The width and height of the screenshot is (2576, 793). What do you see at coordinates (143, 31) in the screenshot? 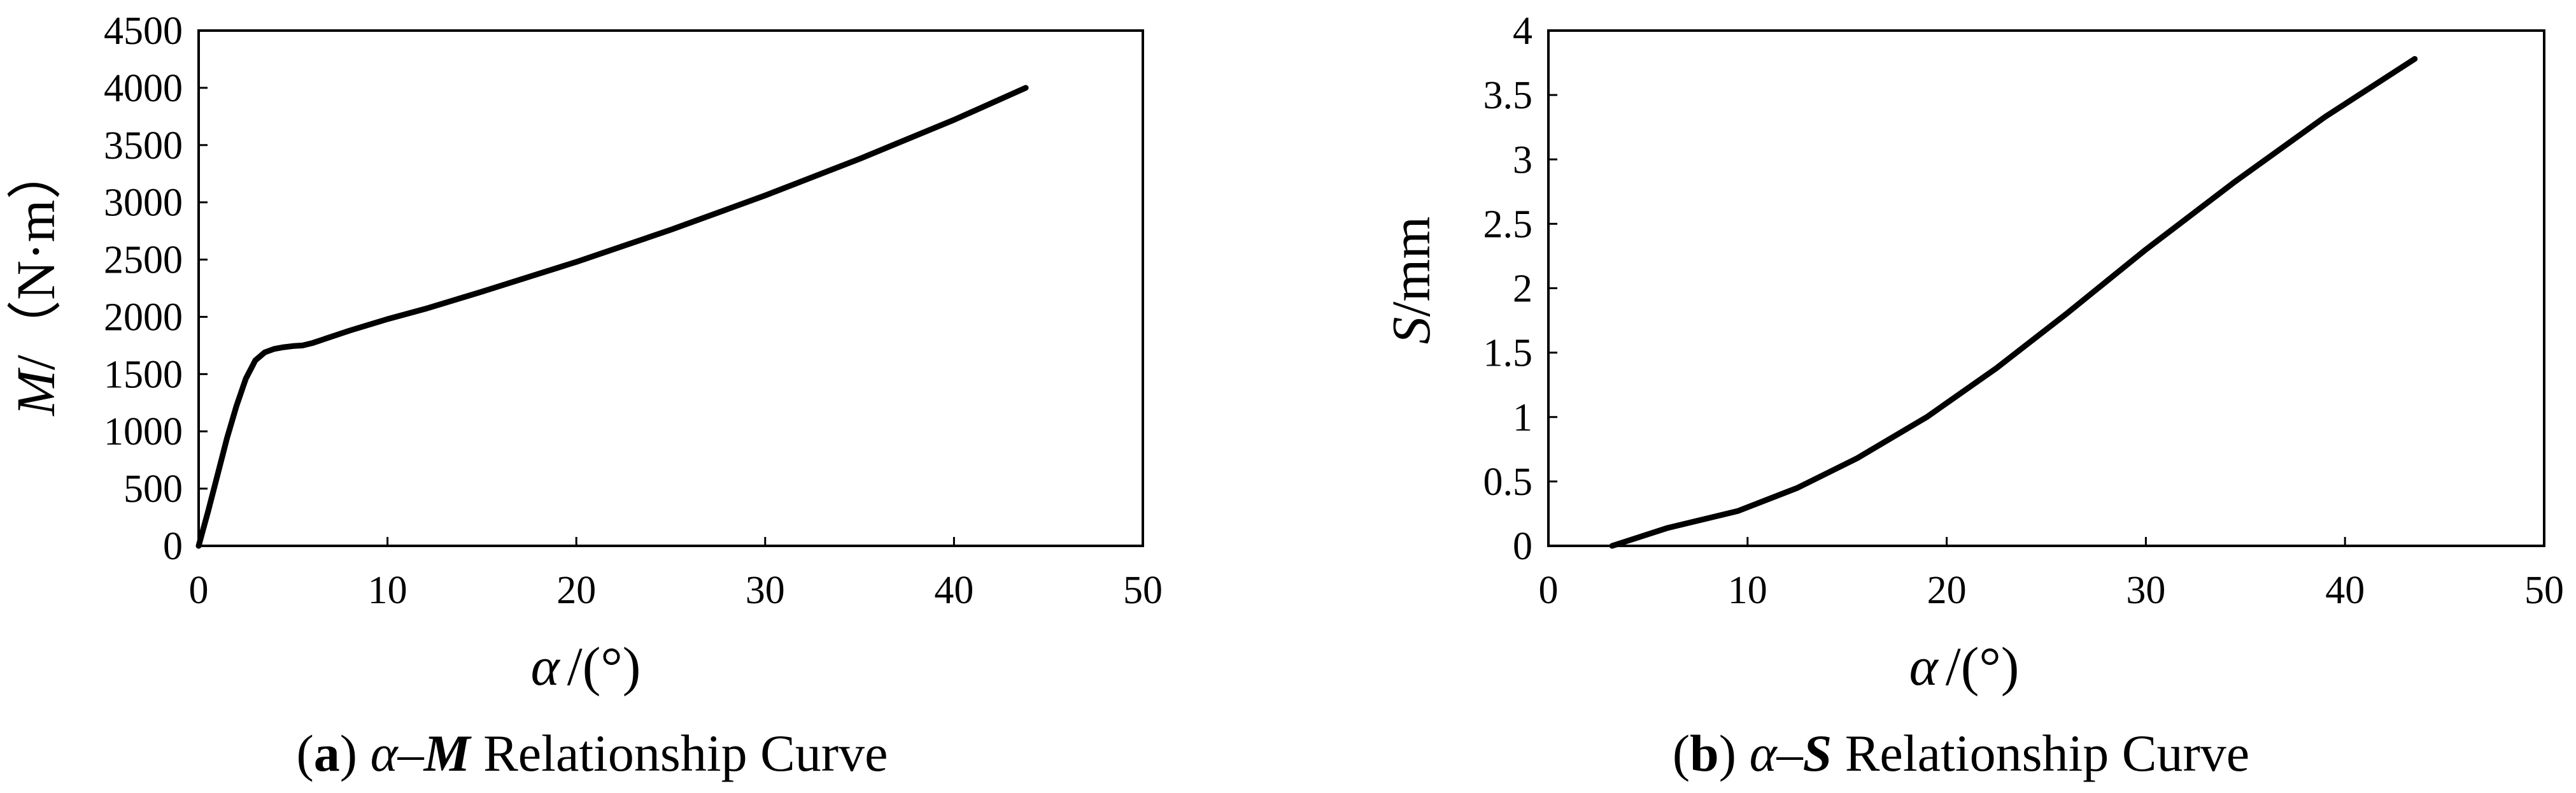
I see `y-tick-label: 4500` at bounding box center [143, 31].